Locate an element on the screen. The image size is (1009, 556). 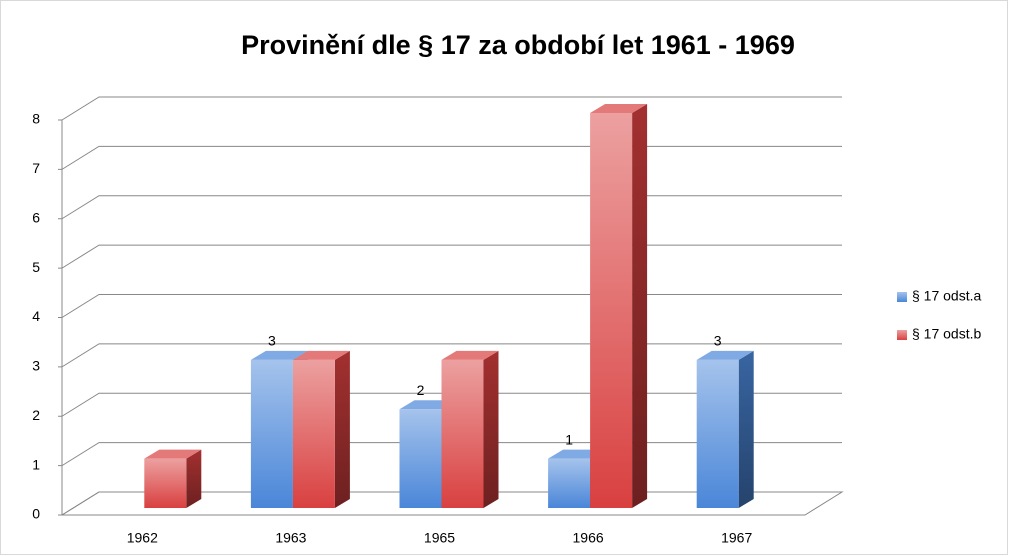
y-tick-label: 1 is located at coordinates (36, 464).